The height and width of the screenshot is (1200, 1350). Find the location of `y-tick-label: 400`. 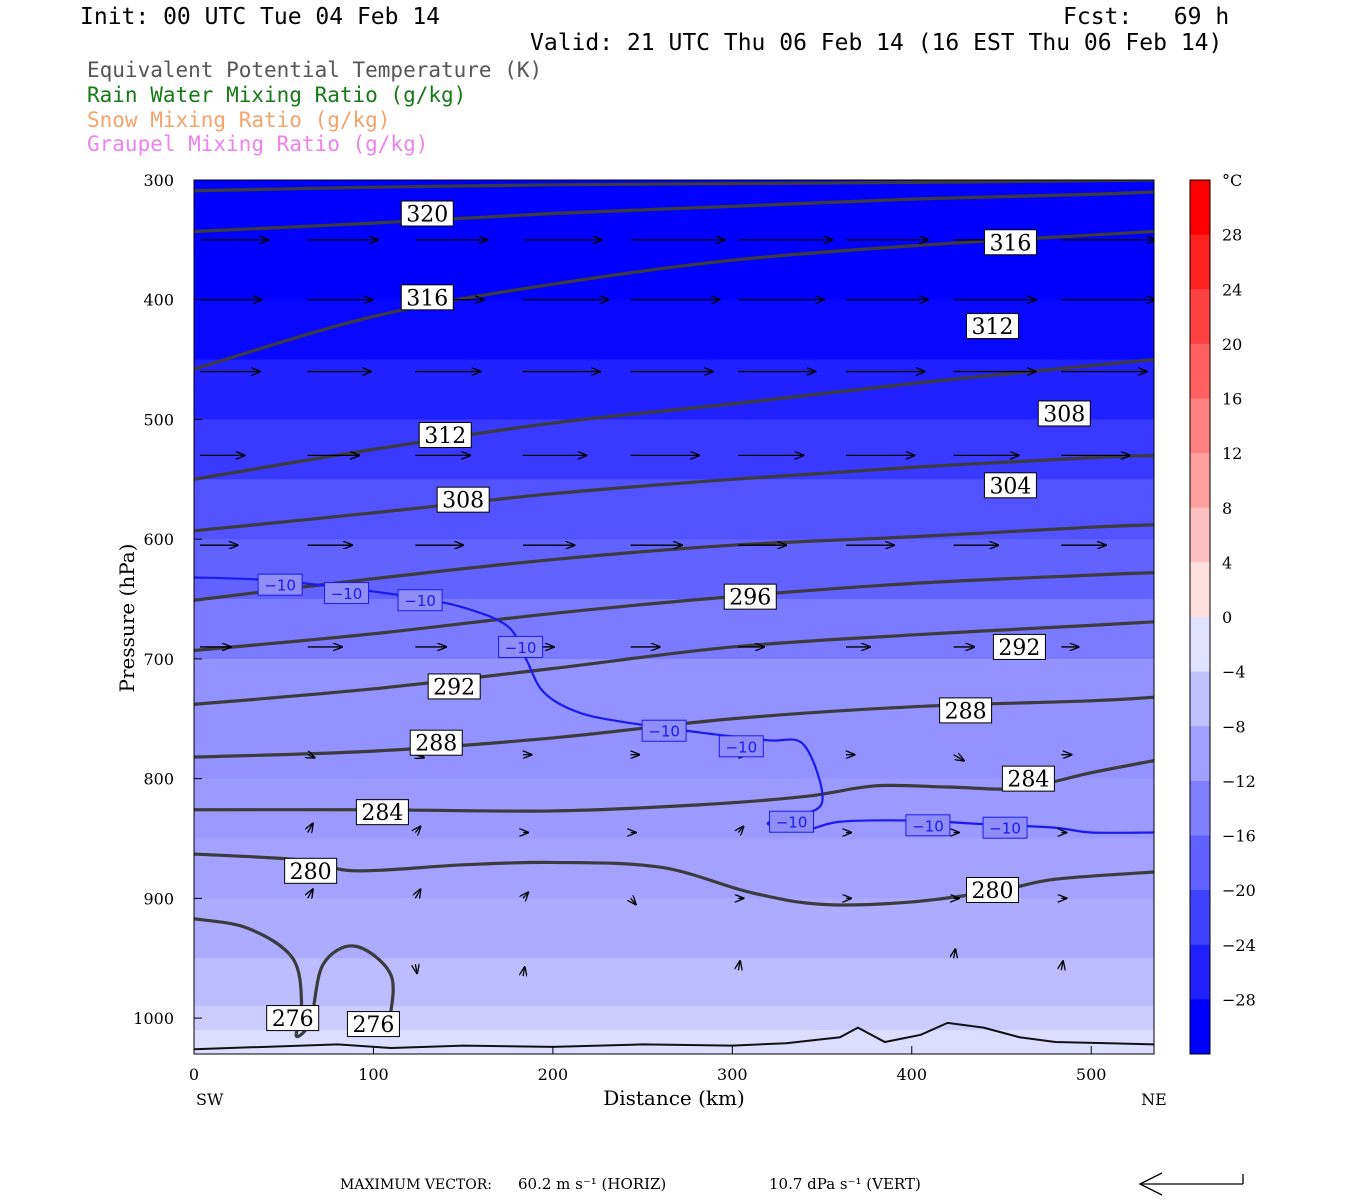

y-tick-label: 400 is located at coordinates (158, 300).